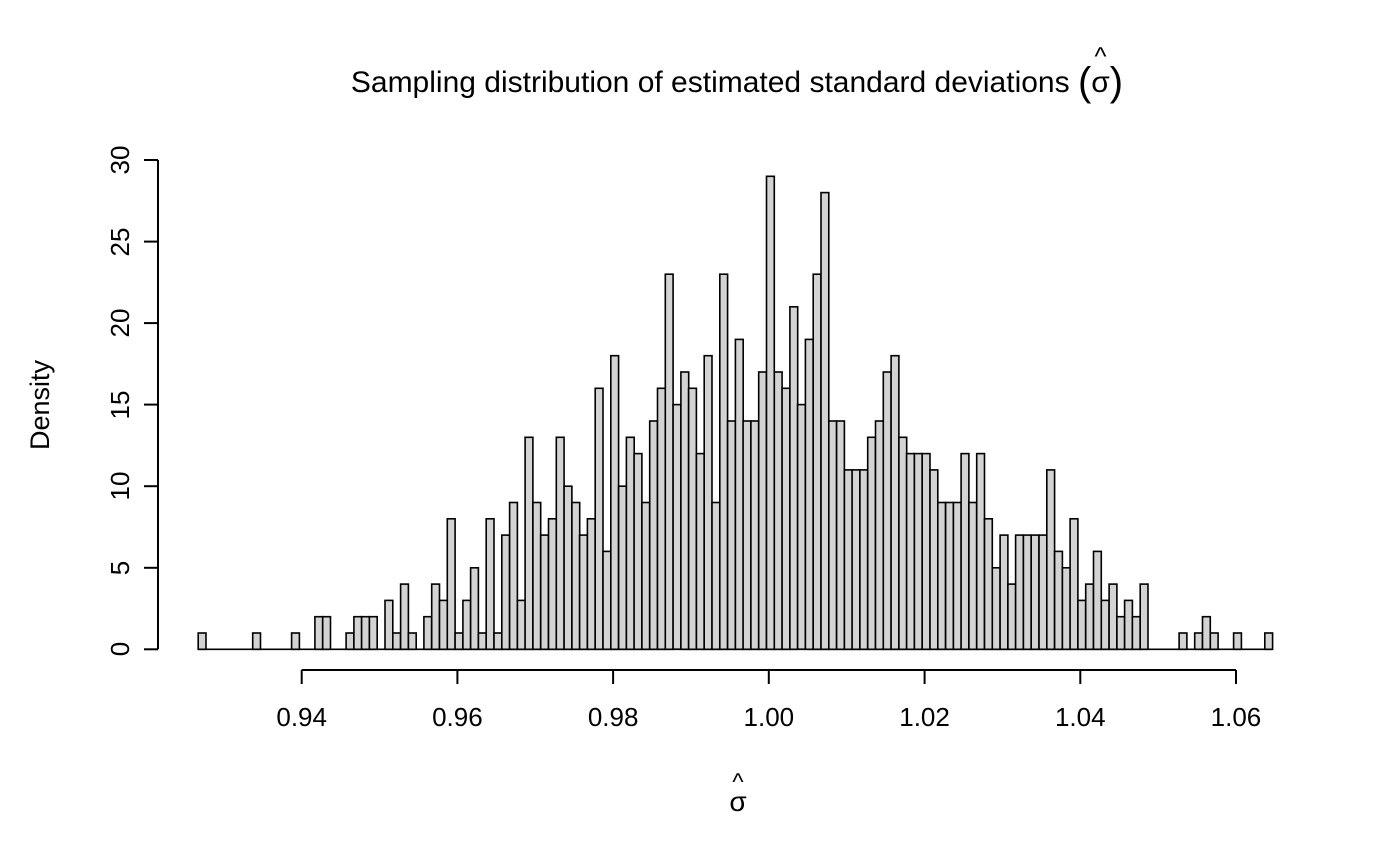  What do you see at coordinates (119, 567) in the screenshot?
I see `y-tick-label: 5` at bounding box center [119, 567].